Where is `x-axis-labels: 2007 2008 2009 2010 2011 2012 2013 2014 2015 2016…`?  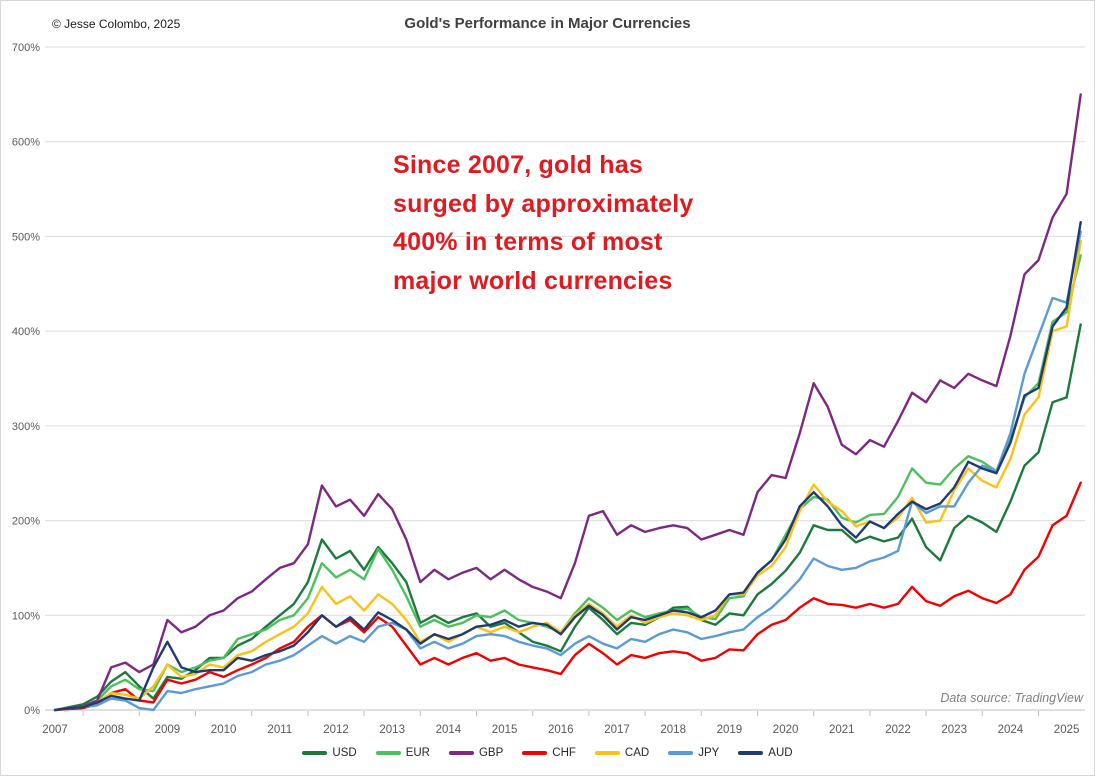
x-axis-labels: 2007 2008 2009 2010 2011 2012 2013 2014 2015 2016… is located at coordinates (560, 730).